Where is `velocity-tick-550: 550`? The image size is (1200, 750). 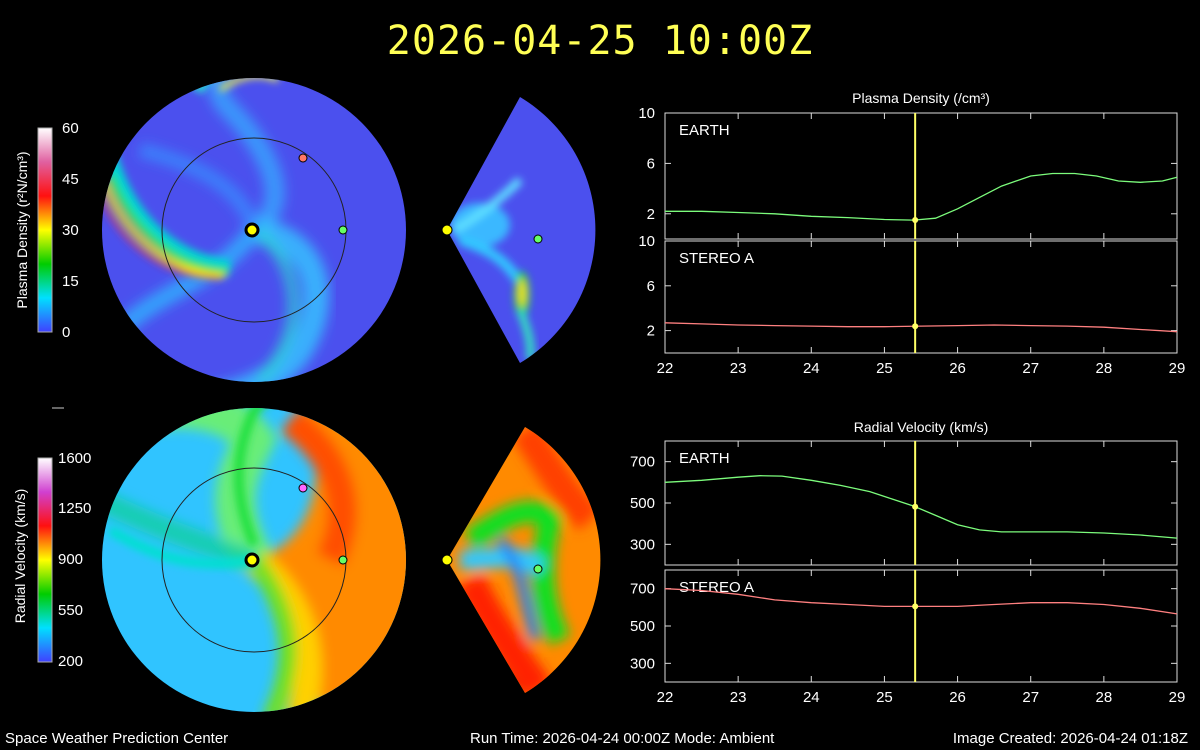 velocity-tick-550: 550 is located at coordinates (71, 610).